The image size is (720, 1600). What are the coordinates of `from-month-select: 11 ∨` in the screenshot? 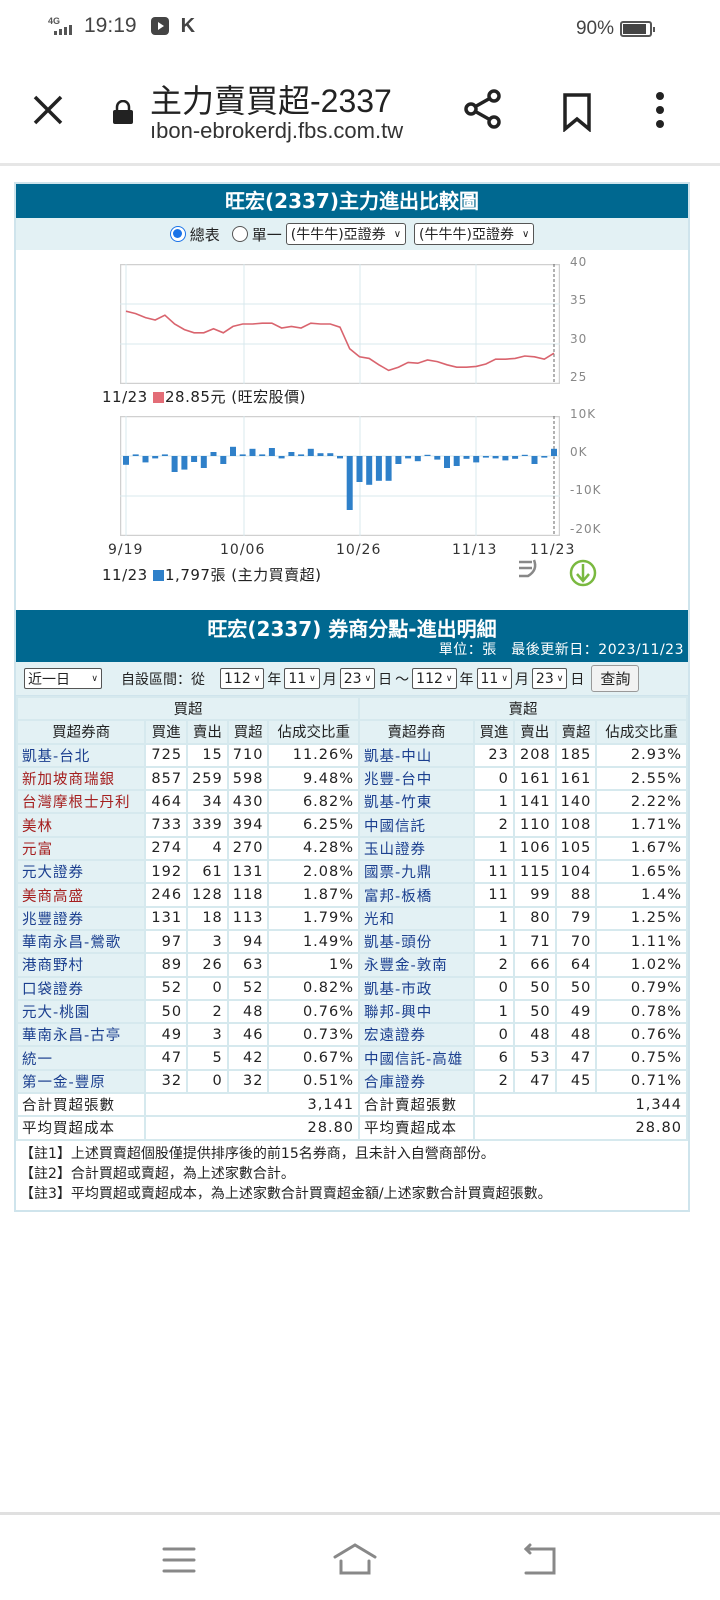 It's located at (302, 678).